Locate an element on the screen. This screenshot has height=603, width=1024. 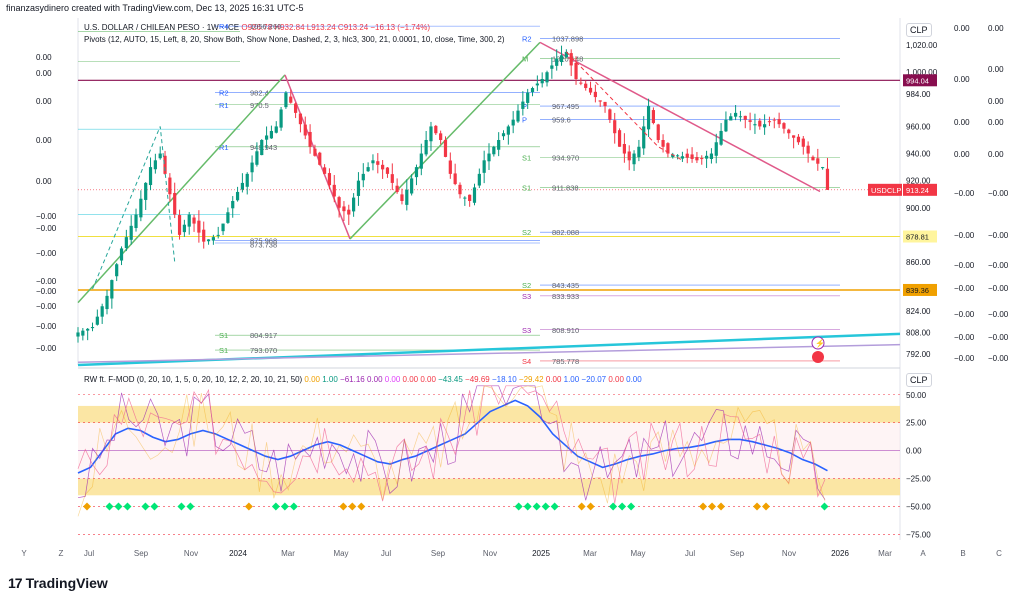
price-tick-label: 860.00 is located at coordinates (918, 262).